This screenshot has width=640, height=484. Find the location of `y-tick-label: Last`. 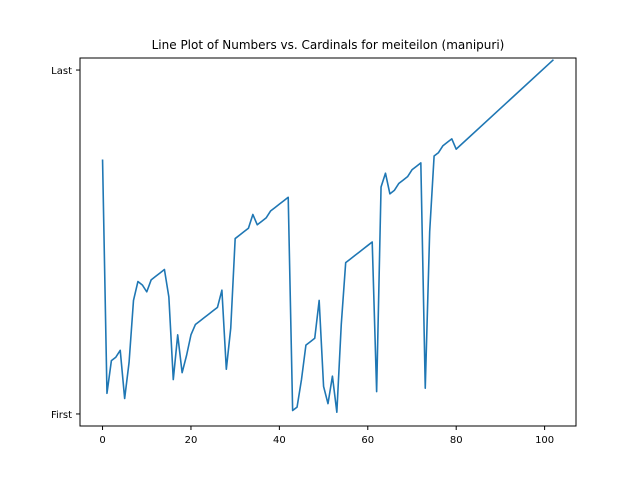

y-tick-label: Last is located at coordinates (61, 71).